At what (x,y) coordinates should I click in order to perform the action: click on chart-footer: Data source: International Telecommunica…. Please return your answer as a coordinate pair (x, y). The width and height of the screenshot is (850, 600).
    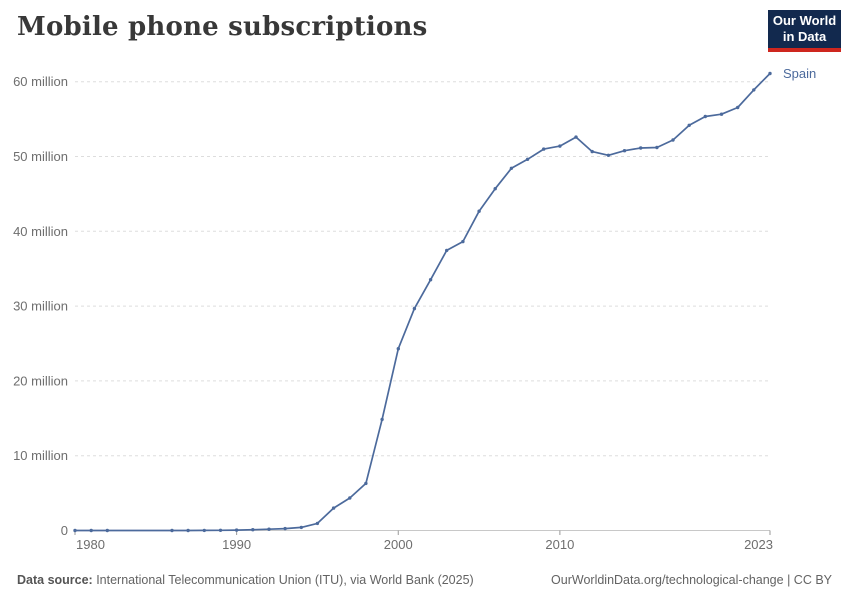
    Looking at the image, I should click on (424, 580).